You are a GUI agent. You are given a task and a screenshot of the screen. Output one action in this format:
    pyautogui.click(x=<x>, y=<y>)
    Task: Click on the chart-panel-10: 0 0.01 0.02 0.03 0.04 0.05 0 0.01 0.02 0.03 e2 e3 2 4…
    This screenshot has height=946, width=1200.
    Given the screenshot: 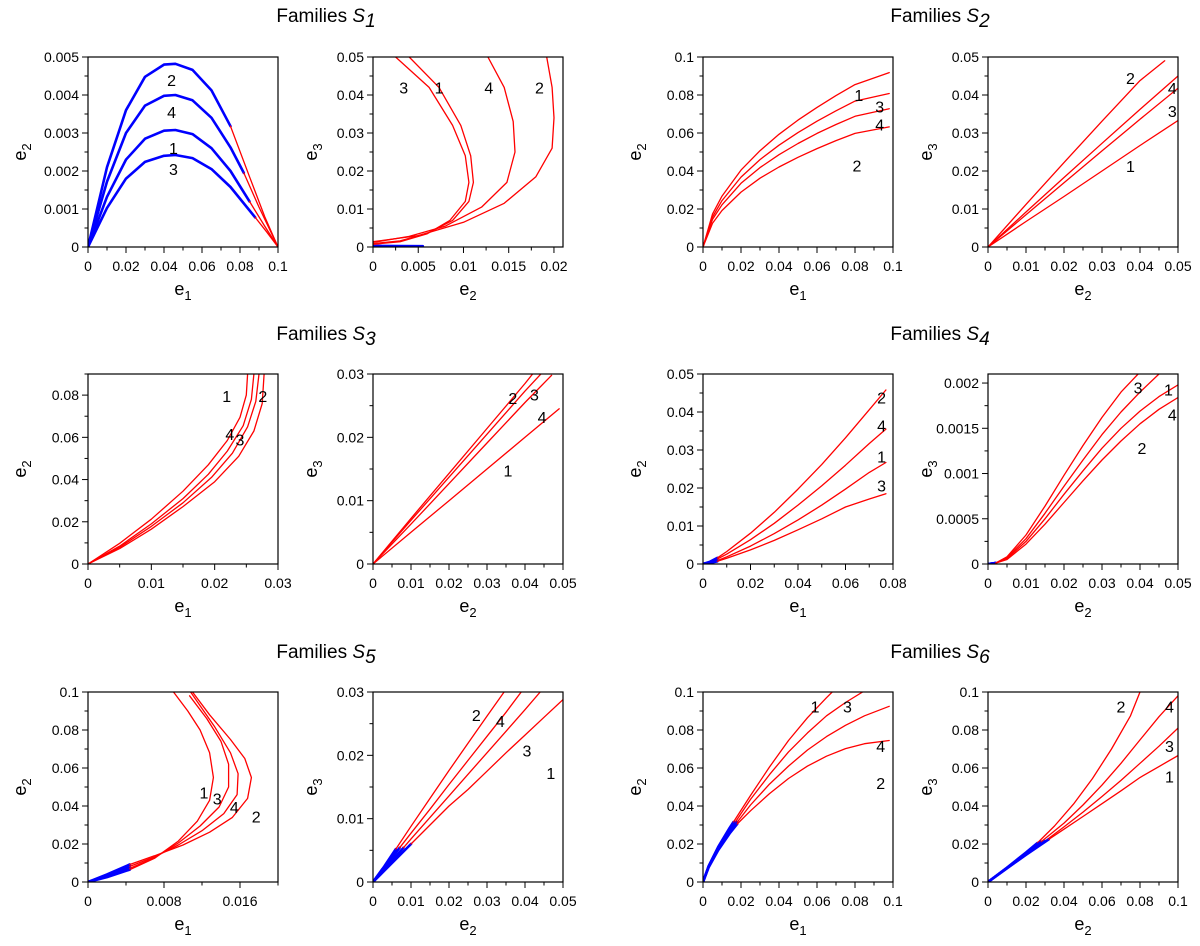 What is the action you would take?
    pyautogui.click(x=439, y=811)
    